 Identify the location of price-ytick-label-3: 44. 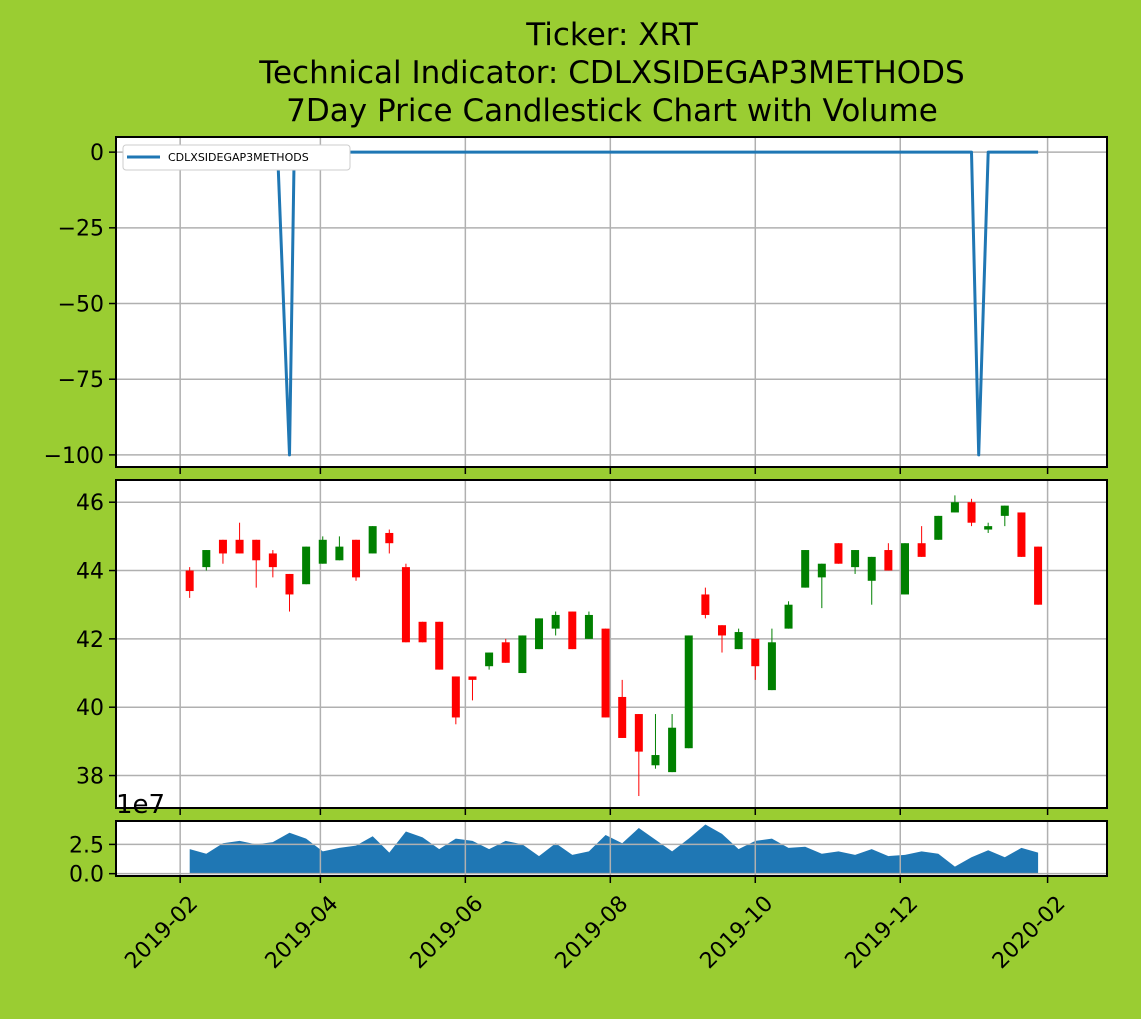
(90, 571).